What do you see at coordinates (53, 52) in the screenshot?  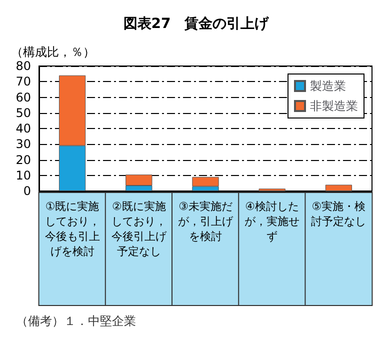 I see `y-axis-title: （構成比，％）` at bounding box center [53, 52].